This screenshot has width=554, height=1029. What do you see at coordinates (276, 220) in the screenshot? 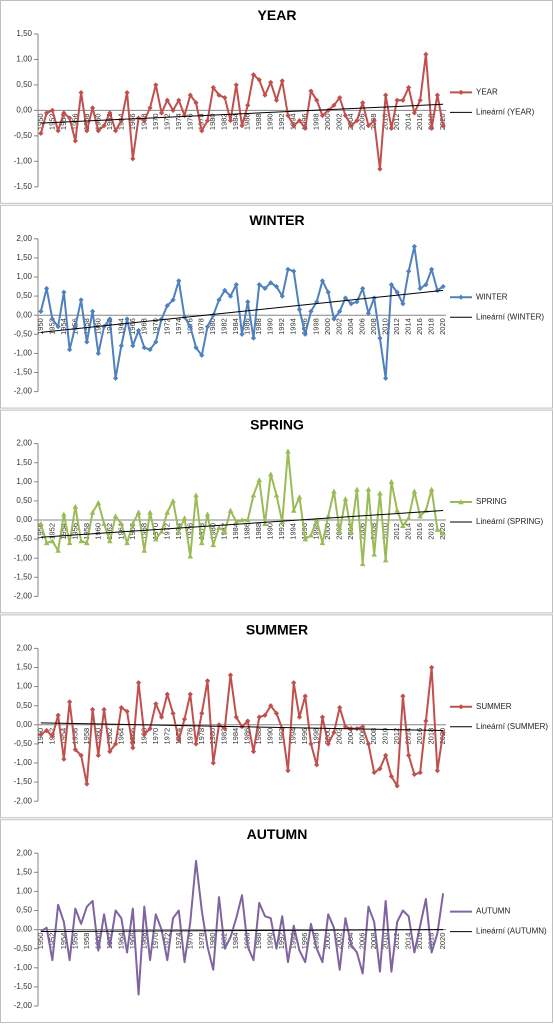
I see `chart-title: WINTER` at bounding box center [276, 220].